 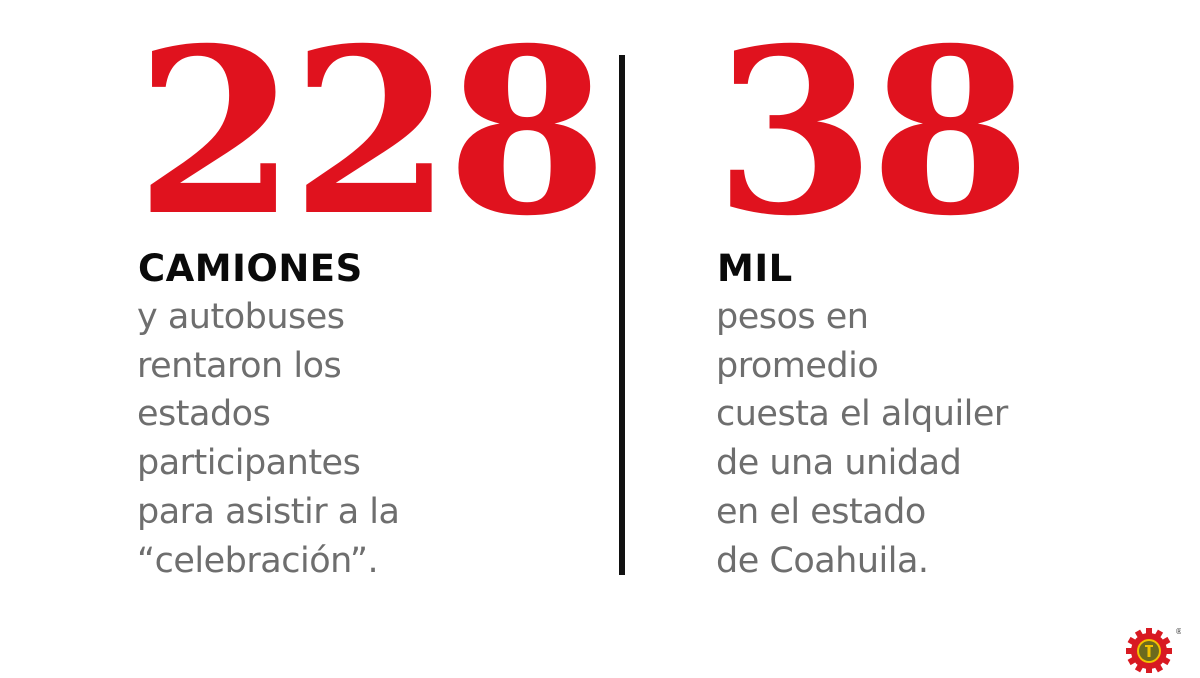 I want to click on description-line: pesos en, so click(x=792, y=317).